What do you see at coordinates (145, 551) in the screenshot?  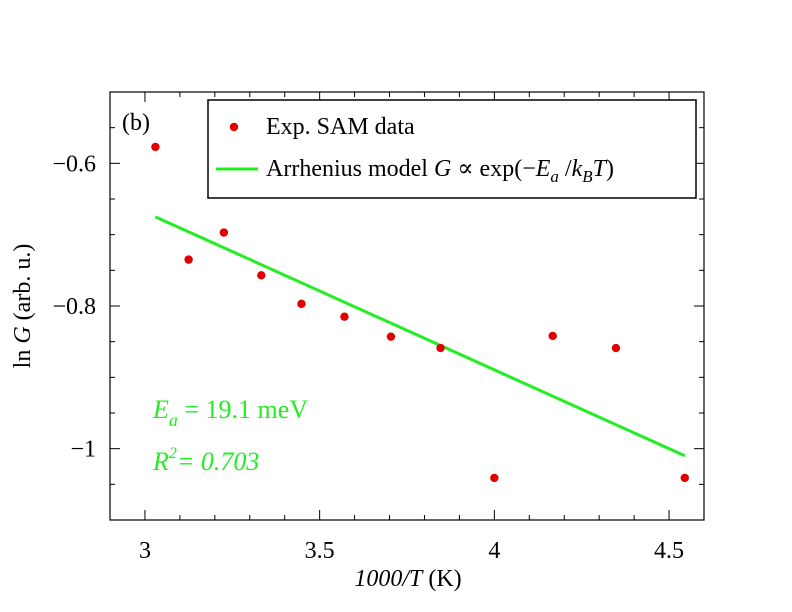 I see `x-tick-label: 3` at bounding box center [145, 551].